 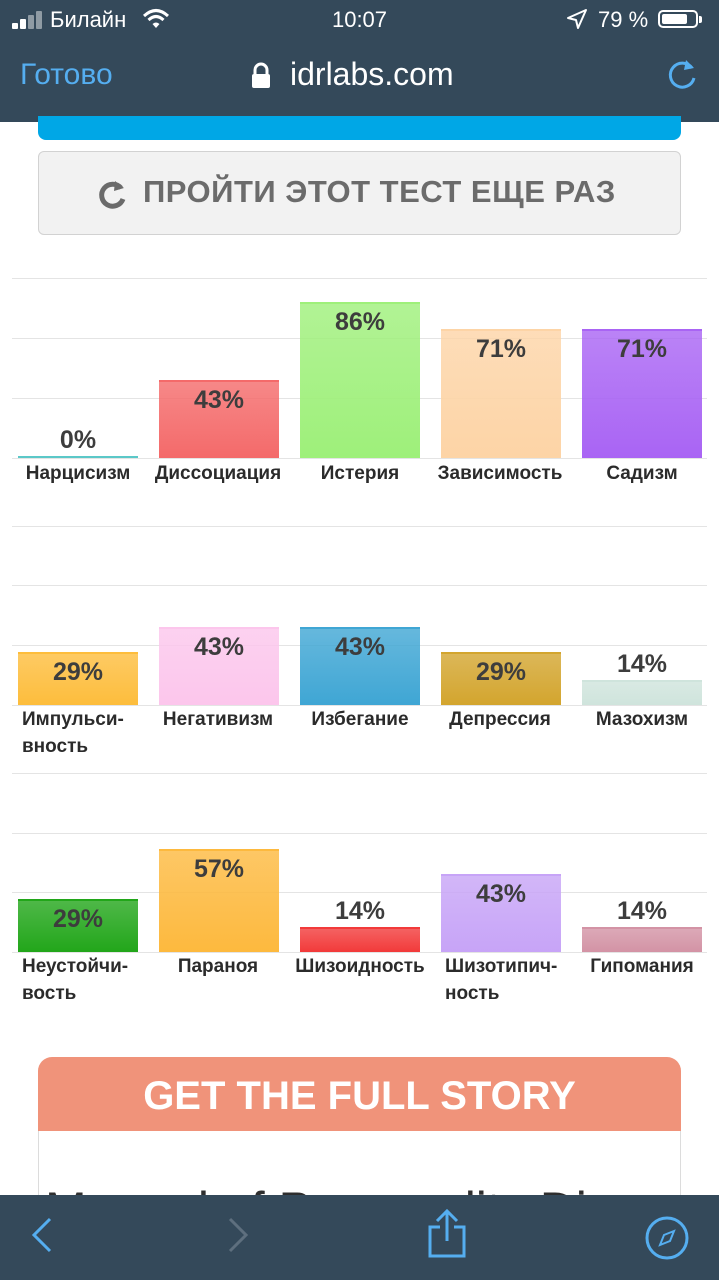 I want to click on category-label: Зависимость, so click(x=500, y=473).